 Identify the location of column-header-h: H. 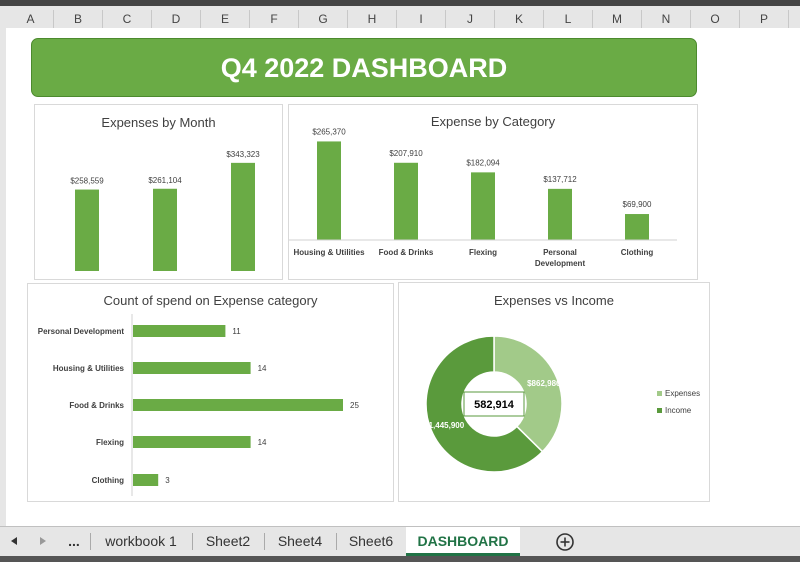
(372, 19).